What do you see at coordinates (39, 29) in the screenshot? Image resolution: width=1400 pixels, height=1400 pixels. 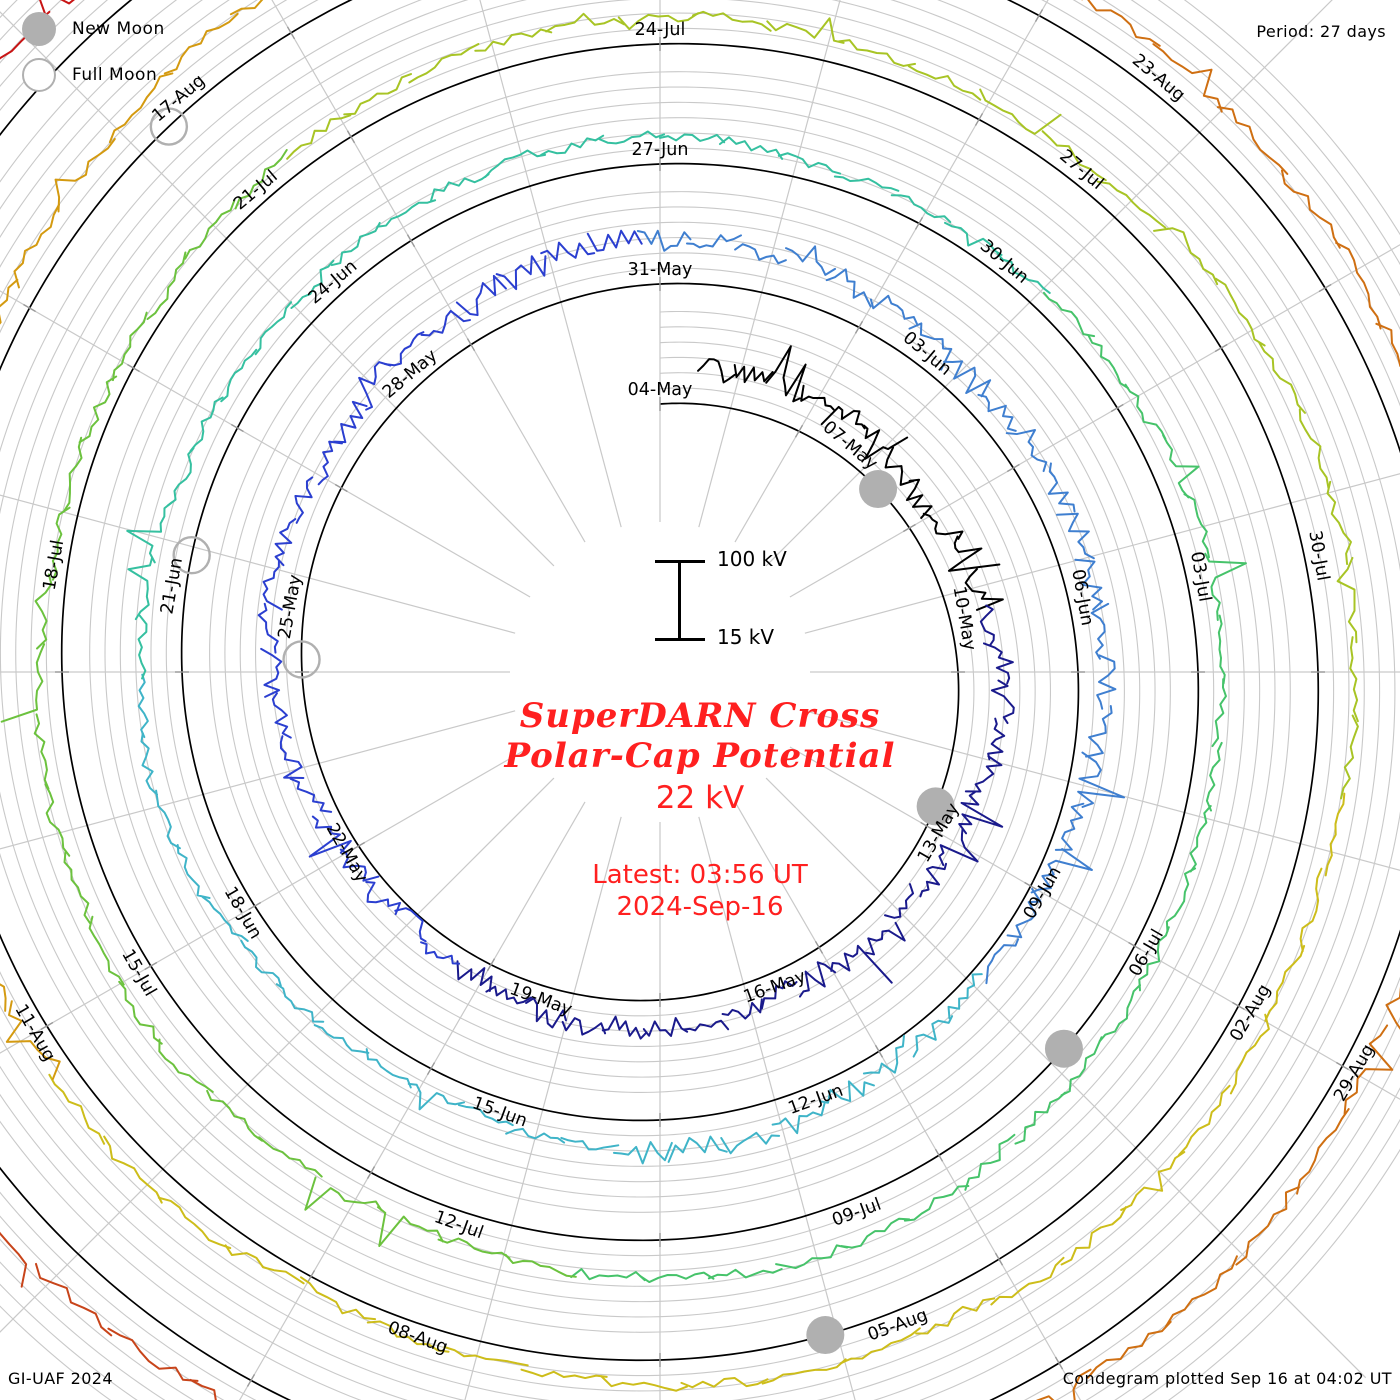 I see `new-moon-icon` at bounding box center [39, 29].